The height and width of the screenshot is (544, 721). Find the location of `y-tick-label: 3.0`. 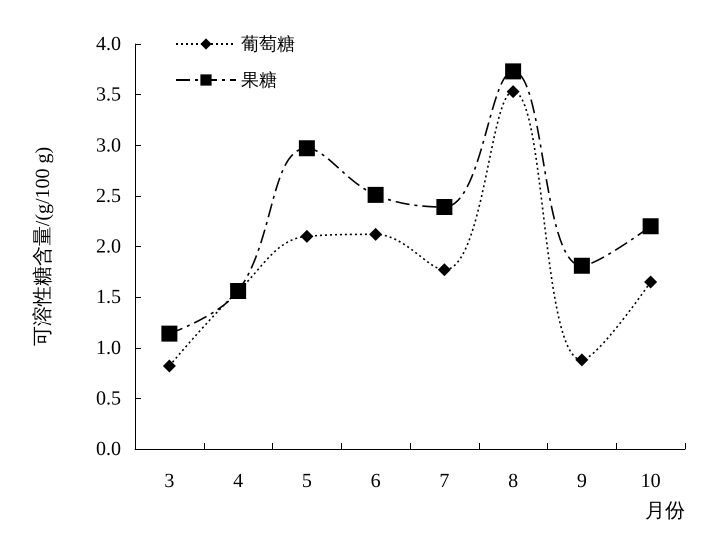

y-tick-label: 3.0 is located at coordinates (108, 145).